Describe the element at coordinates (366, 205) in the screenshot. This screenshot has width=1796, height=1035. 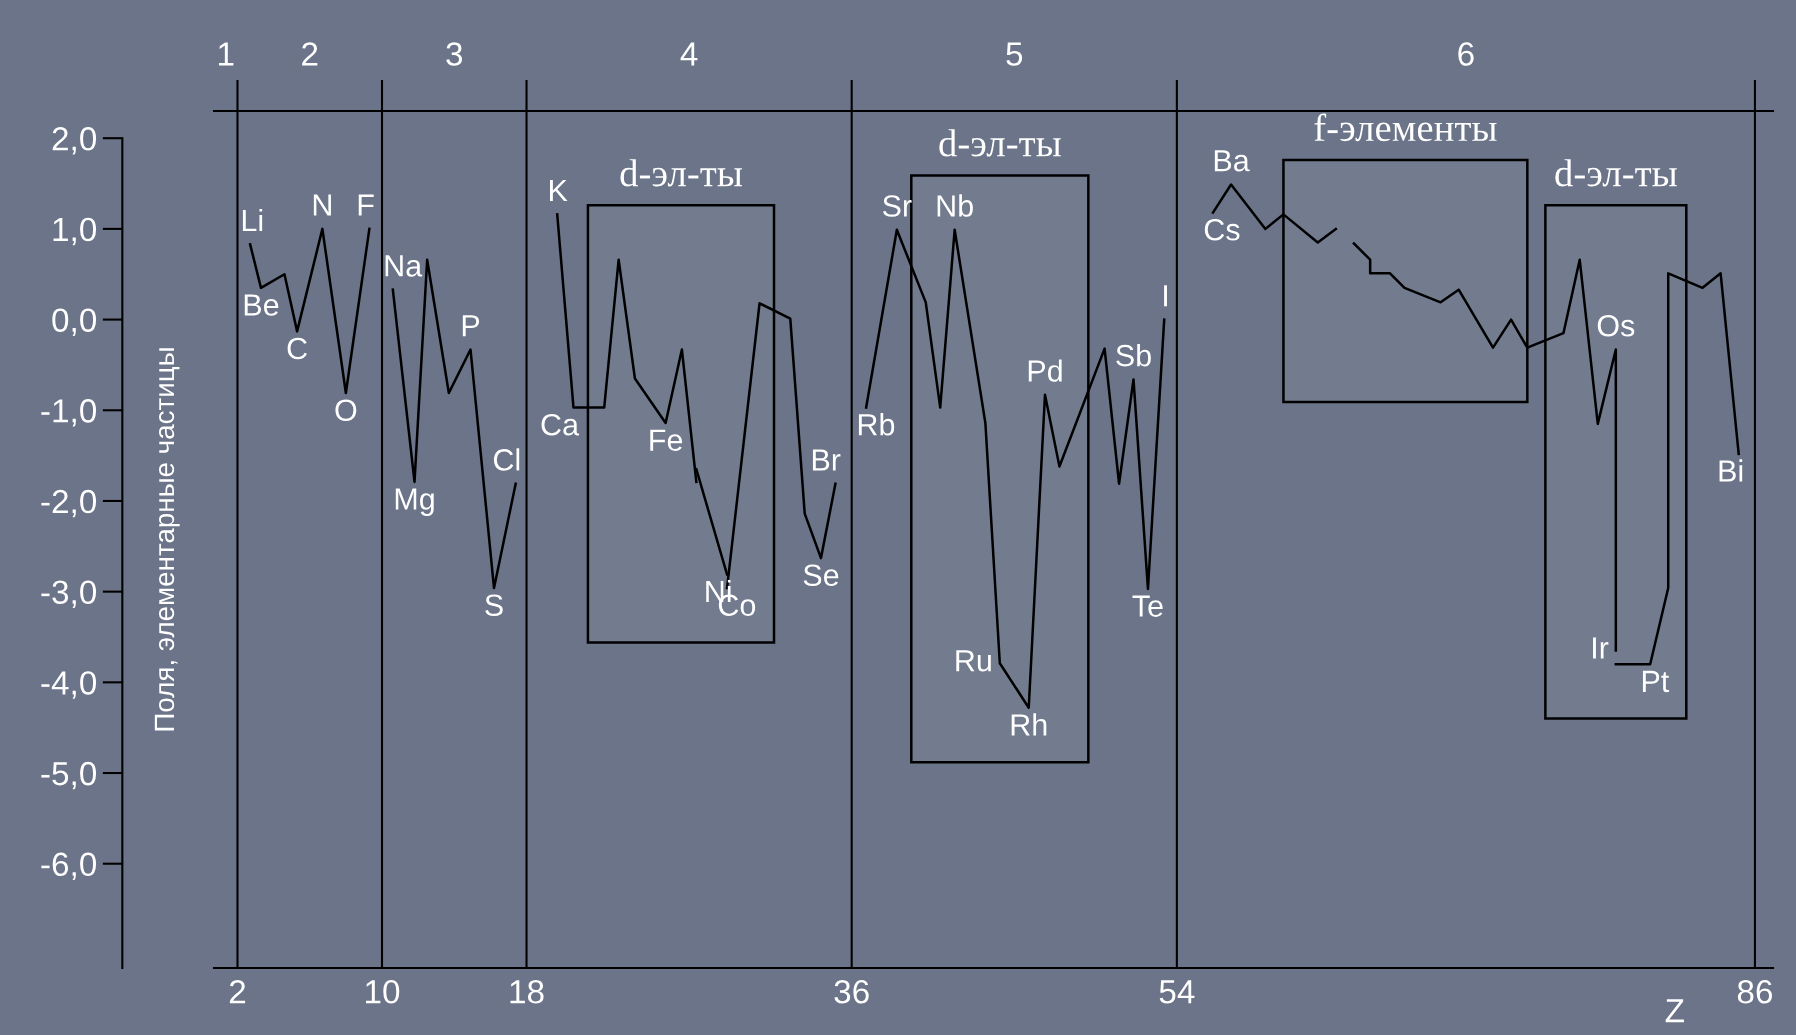
I see `annotation: F` at that location.